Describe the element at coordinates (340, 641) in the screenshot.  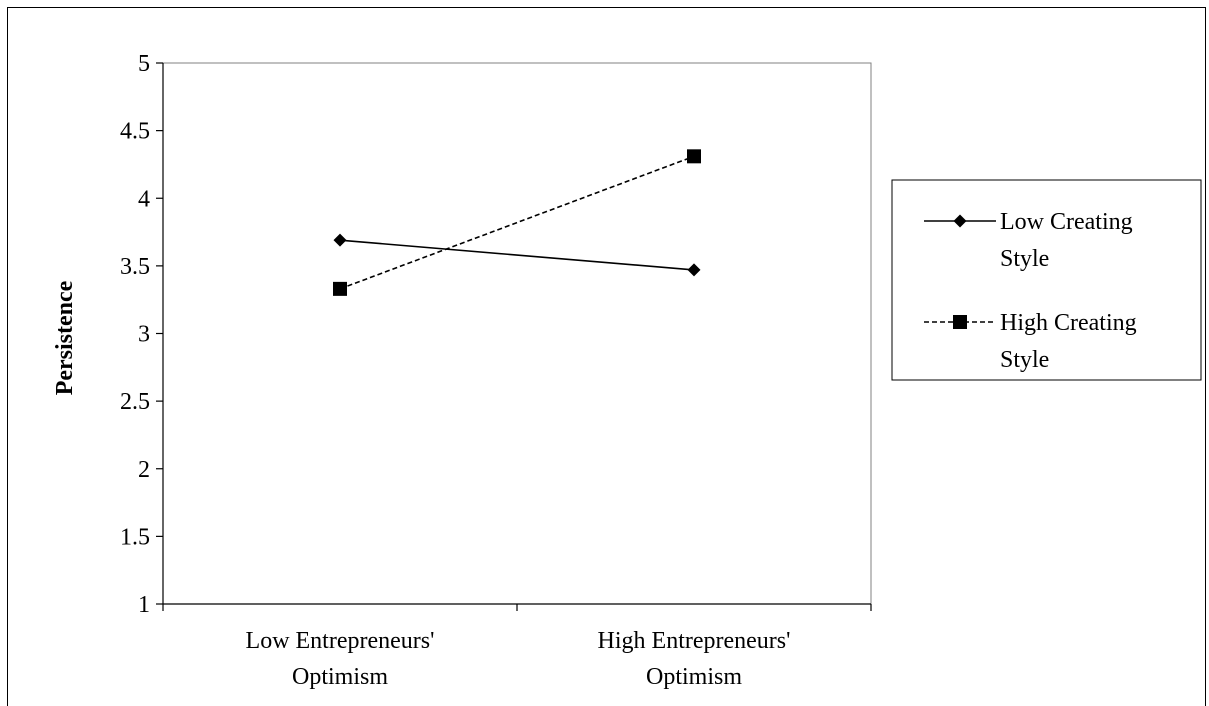
I see `x-category-label: Low Entrepreneurs'` at that location.